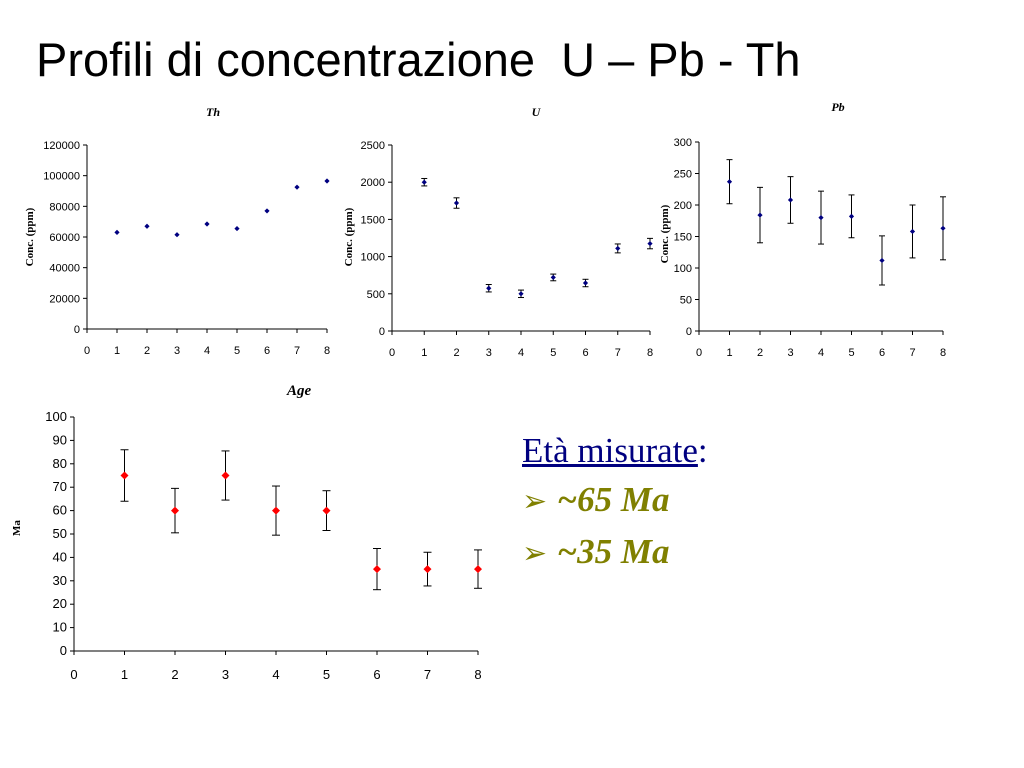 The image size is (1024, 768). Describe the element at coordinates (683, 143) in the screenshot. I see `y-tick-label: 300` at that location.